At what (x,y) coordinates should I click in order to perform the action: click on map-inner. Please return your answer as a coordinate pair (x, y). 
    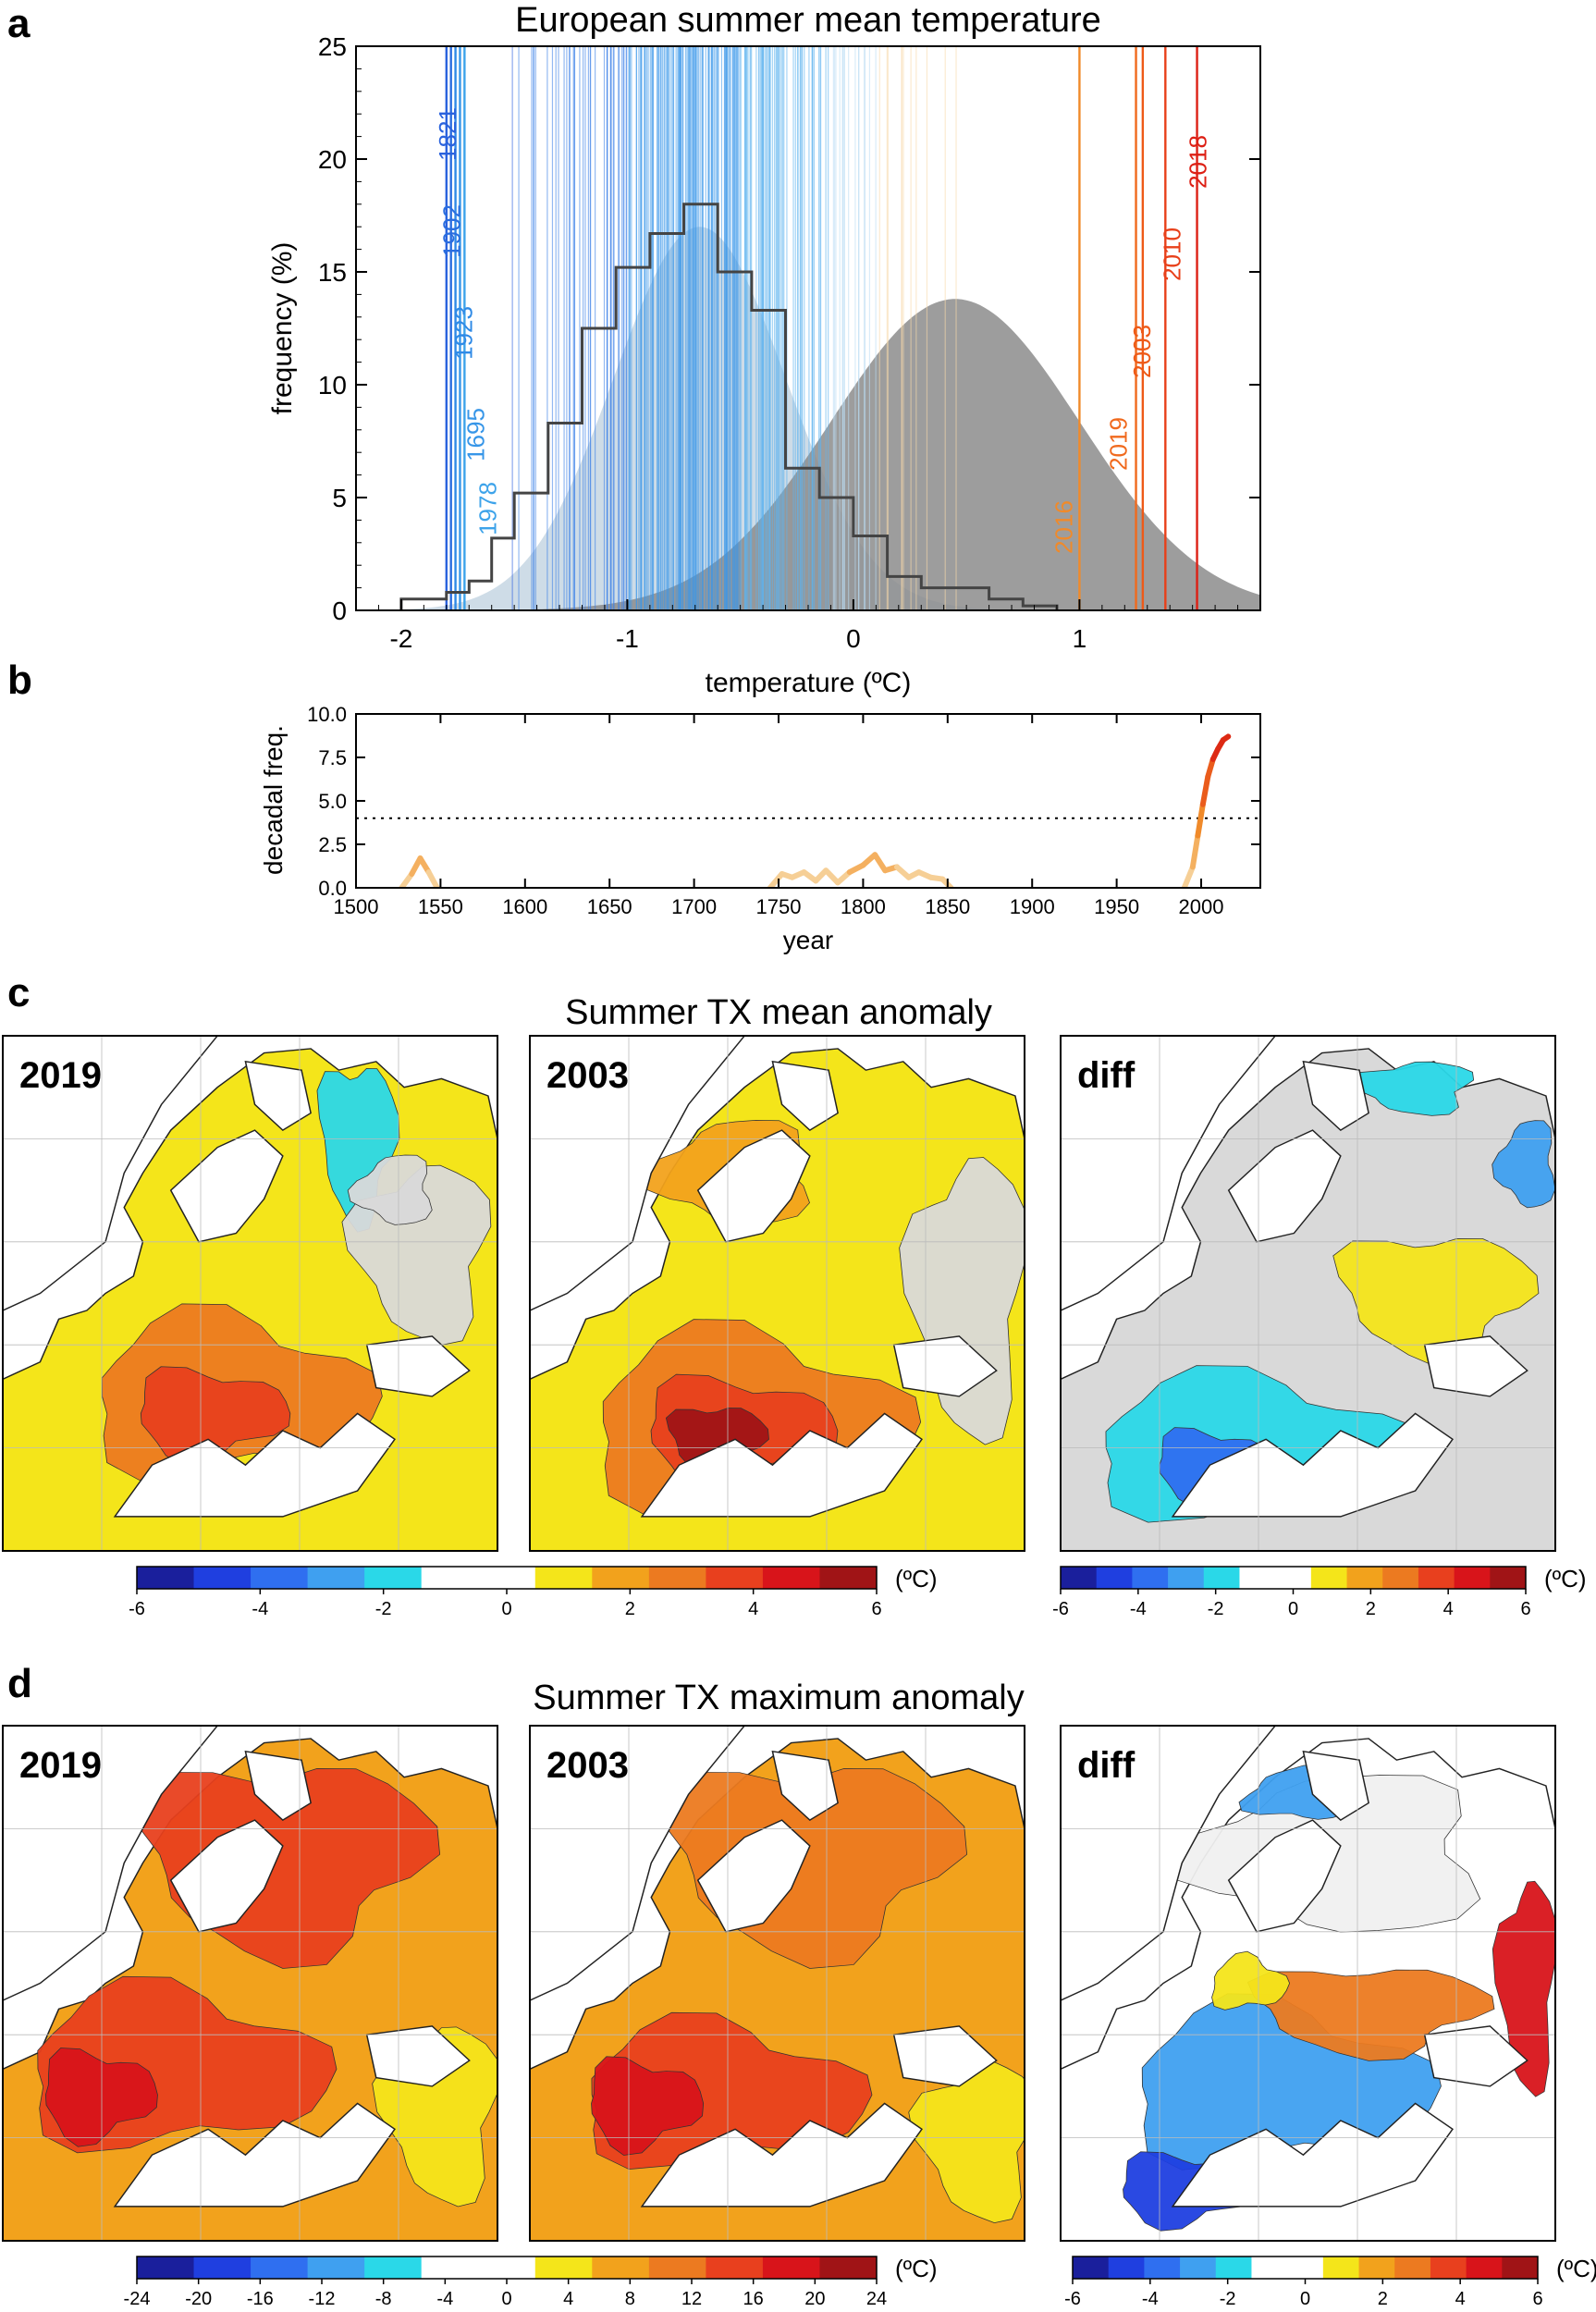
    Looking at the image, I should click on (250, 1983).